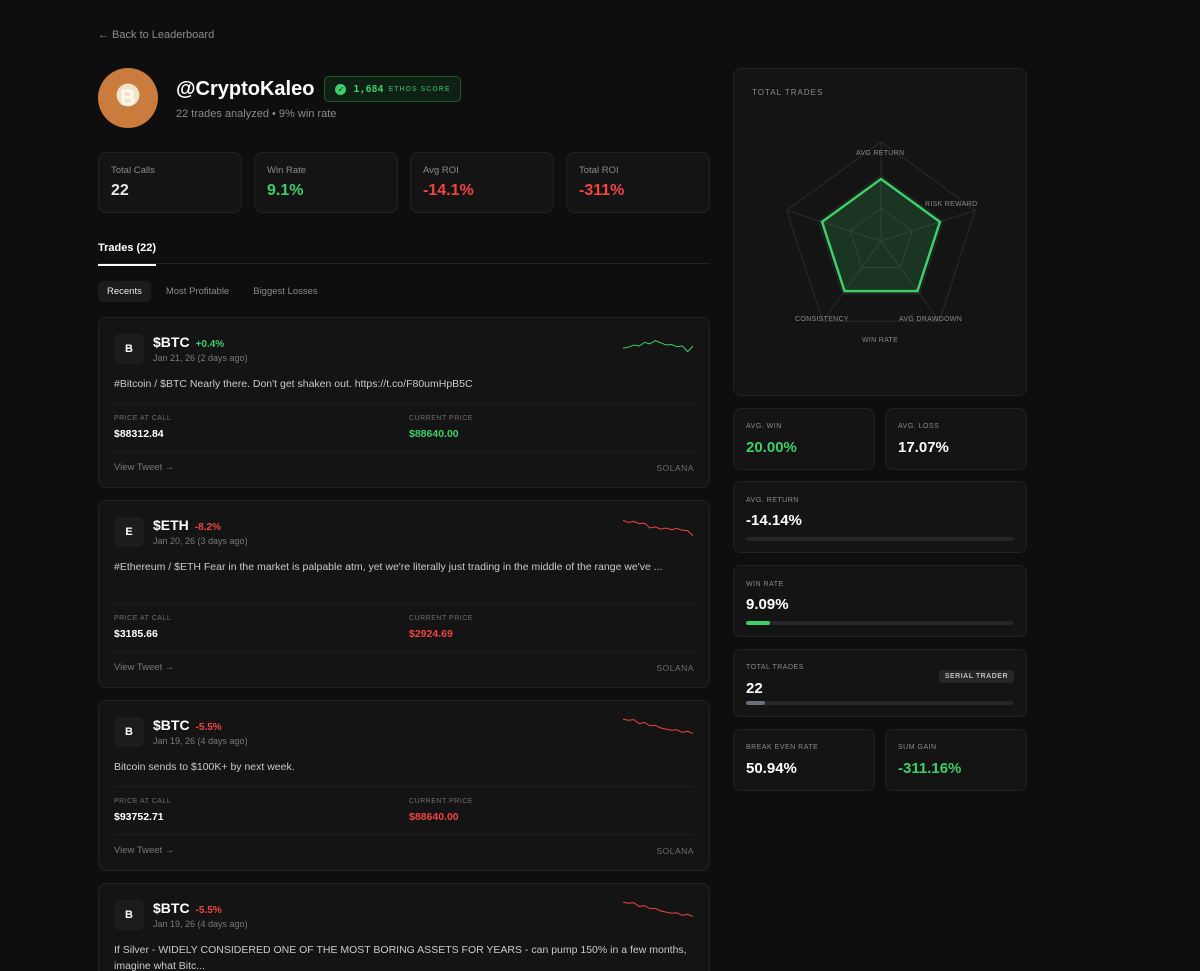 Image resolution: width=1200 pixels, height=971 pixels. I want to click on price-at-call-value: $93752.71, so click(139, 817).